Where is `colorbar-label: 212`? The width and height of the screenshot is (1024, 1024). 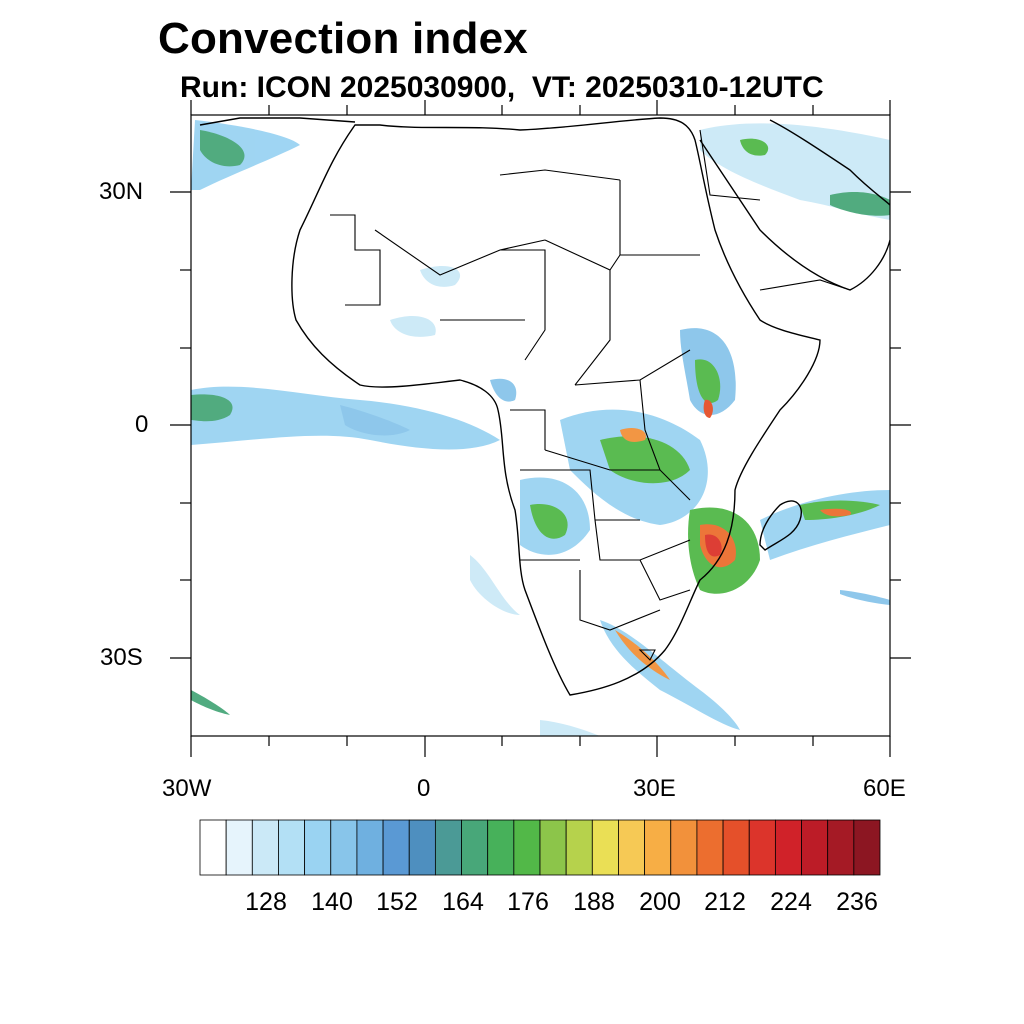
colorbar-label: 212 is located at coordinates (725, 902).